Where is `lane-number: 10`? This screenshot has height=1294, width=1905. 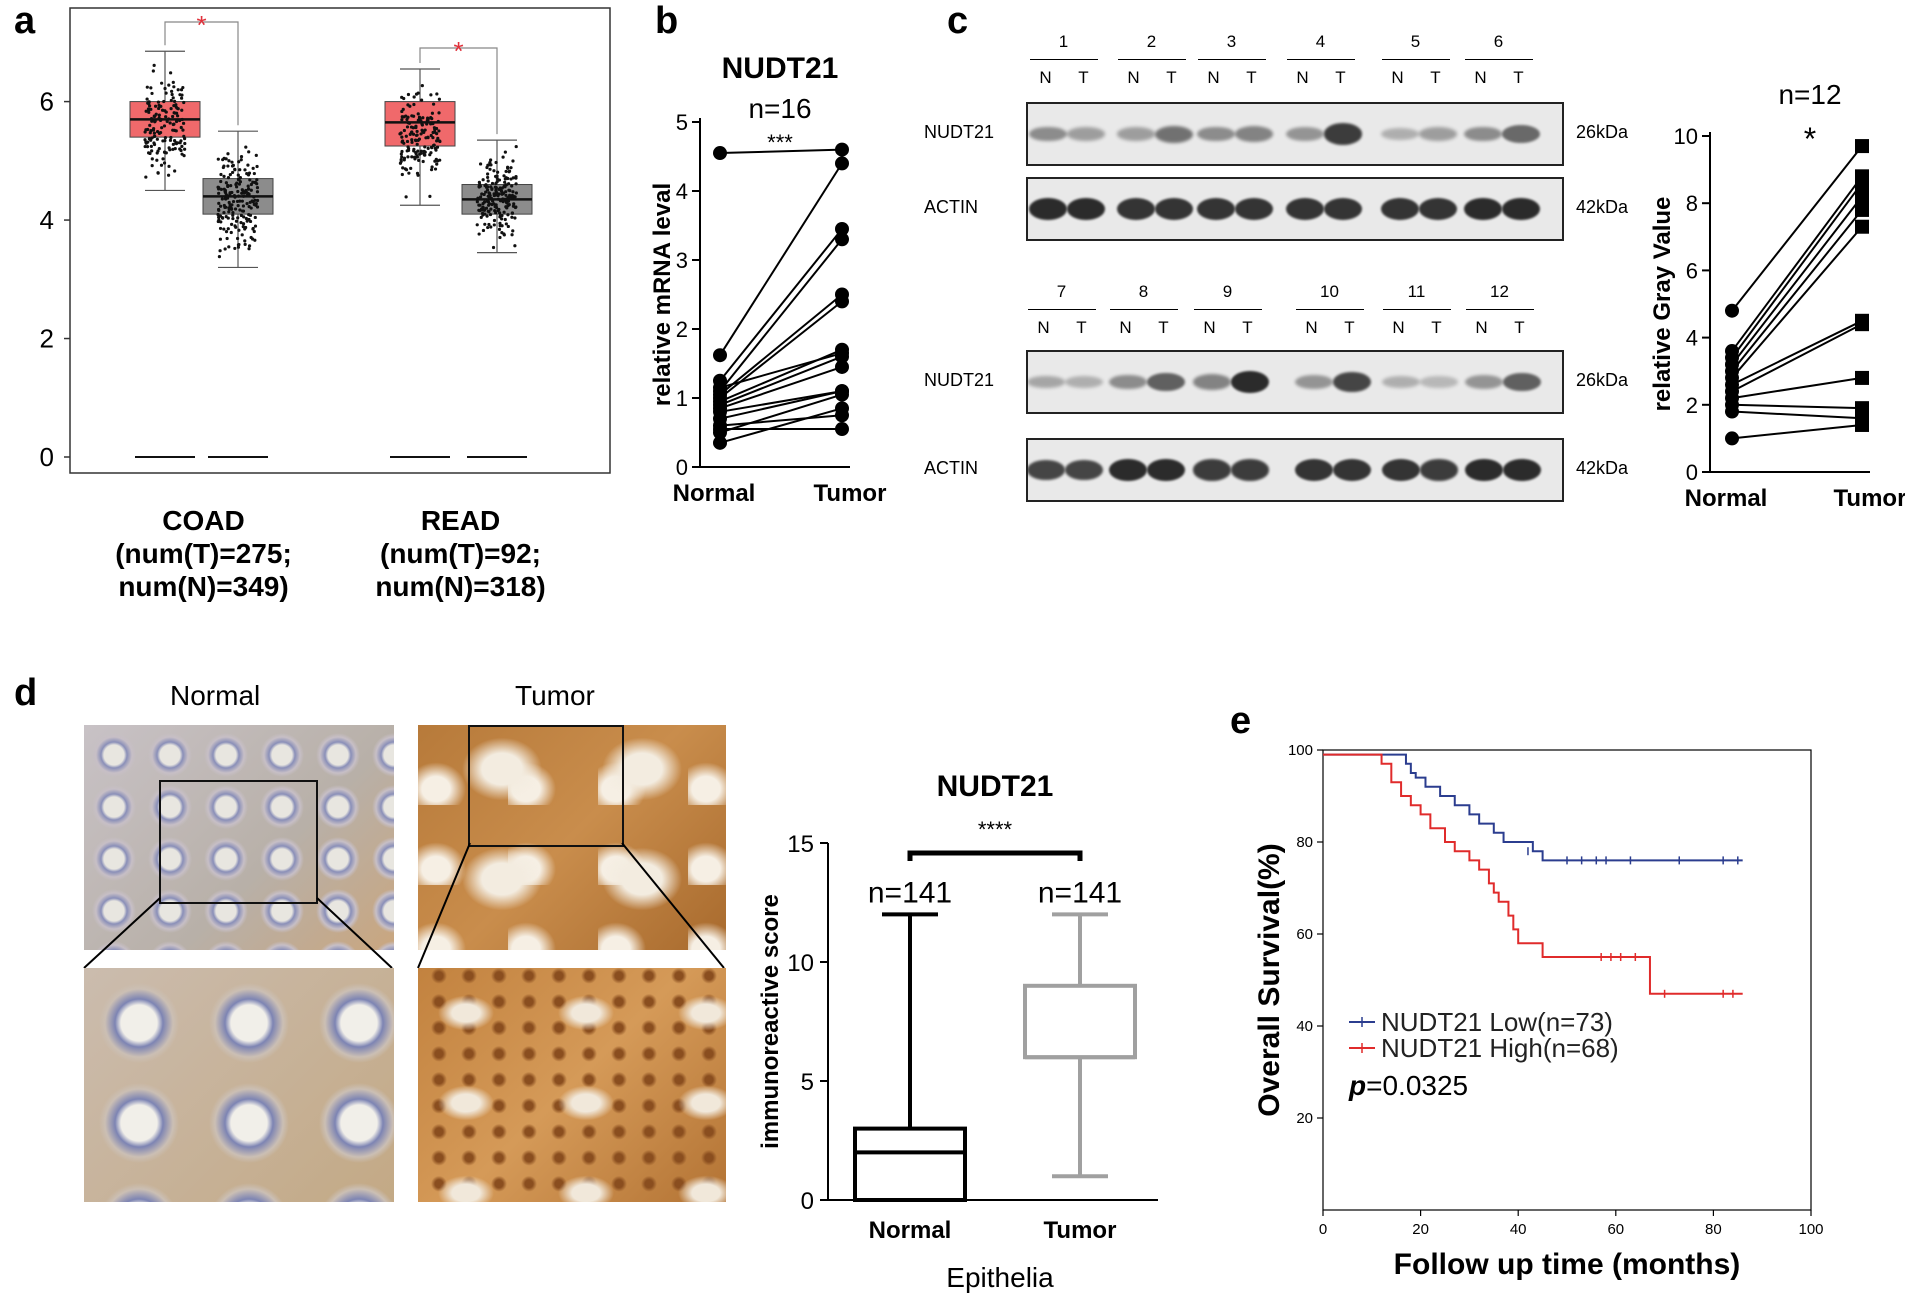 lane-number: 10 is located at coordinates (1329, 291).